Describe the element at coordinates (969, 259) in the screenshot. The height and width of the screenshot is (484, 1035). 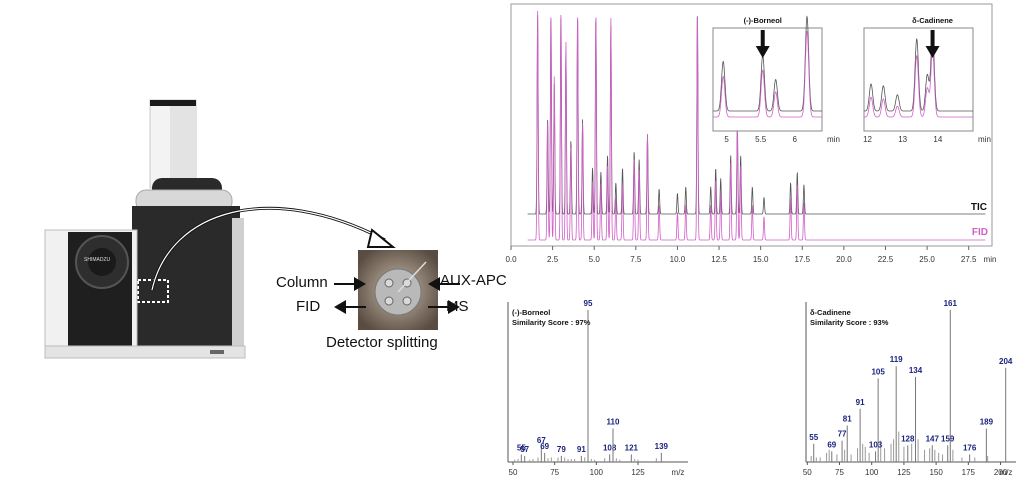
I see `main-xtick-label: 27.5` at that location.